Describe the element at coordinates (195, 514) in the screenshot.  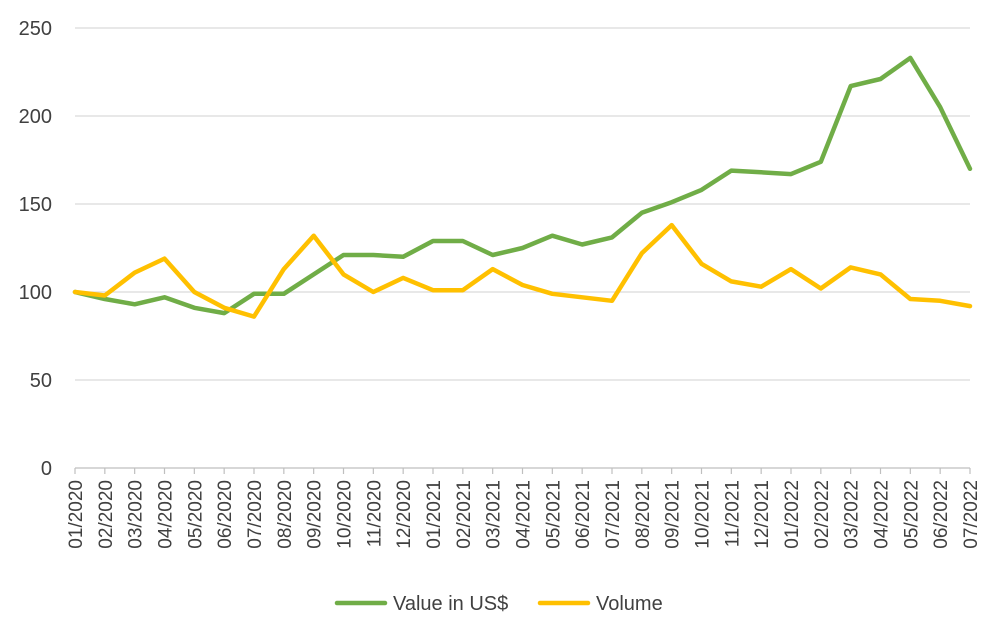
I see `x-tick-label: 05/2020` at that location.